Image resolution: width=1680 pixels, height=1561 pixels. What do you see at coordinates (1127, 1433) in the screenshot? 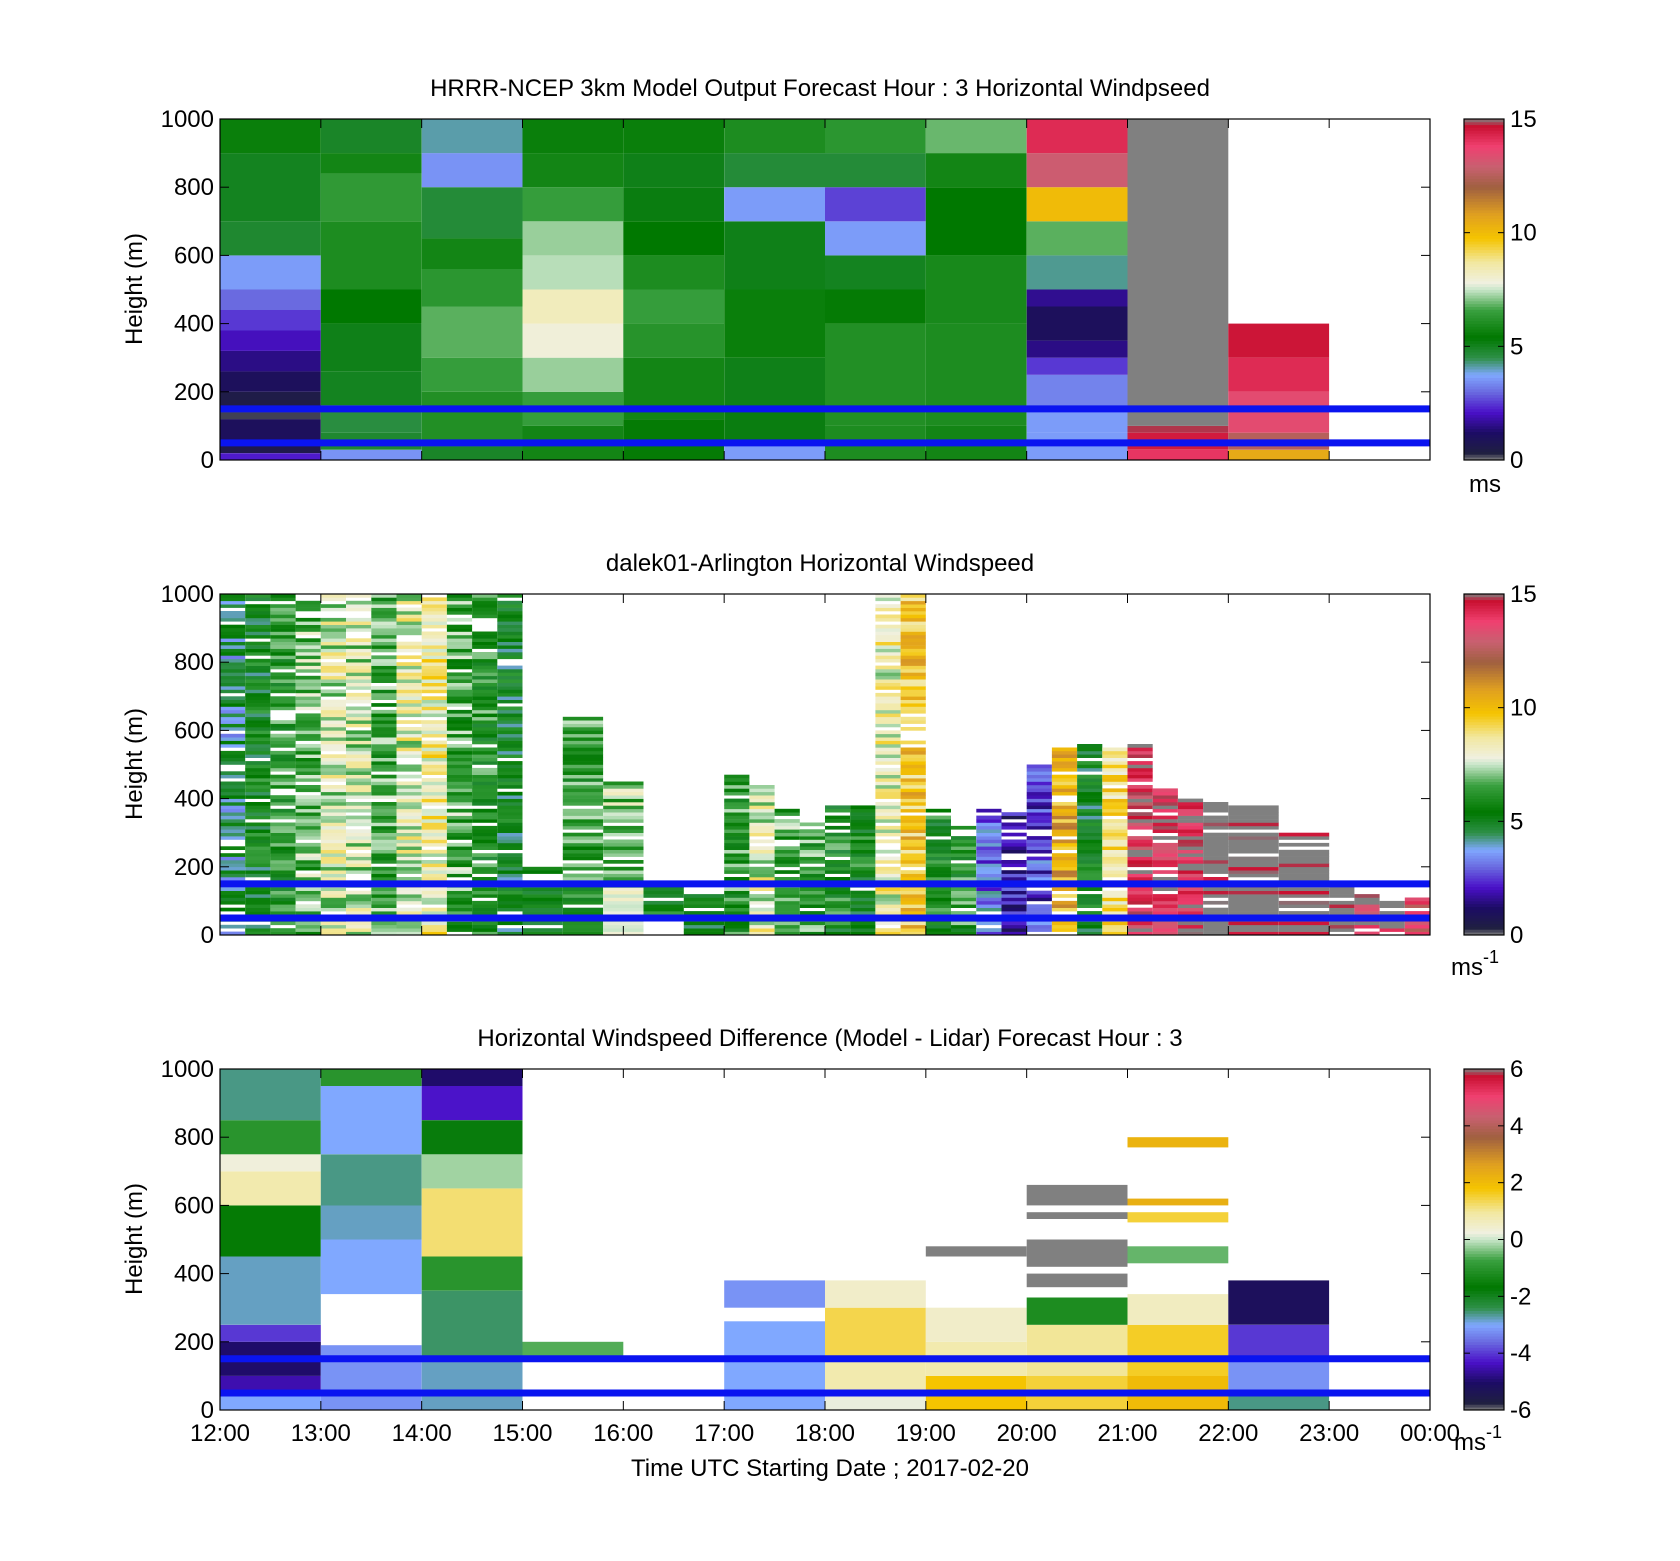
I see `x-tick-label: 21:00` at bounding box center [1127, 1433].